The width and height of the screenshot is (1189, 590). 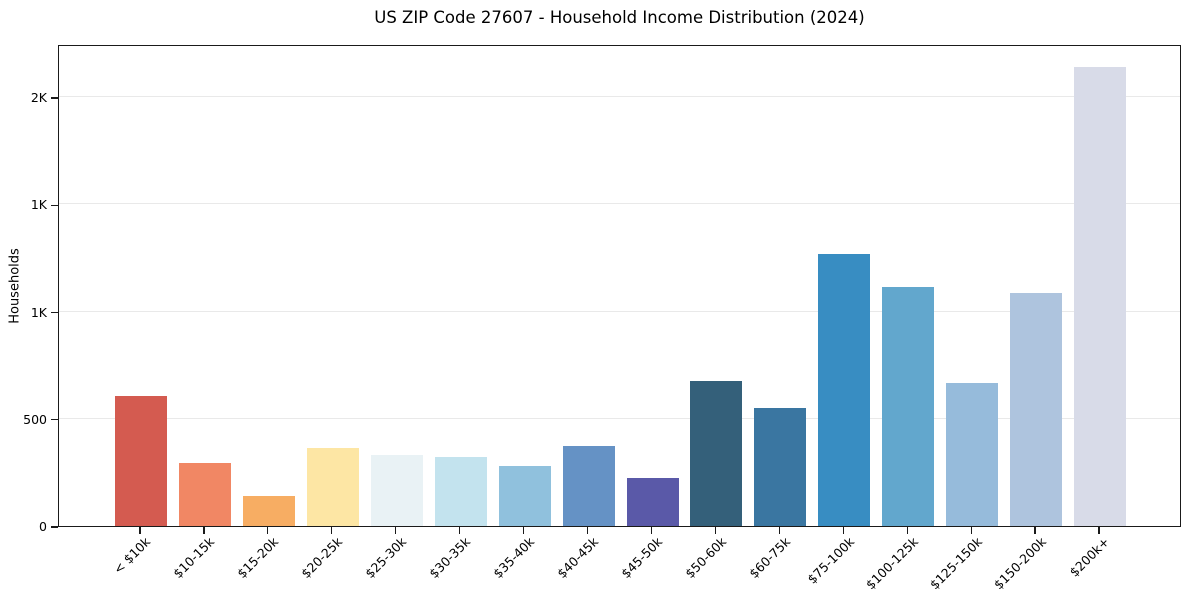 What do you see at coordinates (322, 558) in the screenshot?
I see `x-tick-label: $20-25k` at bounding box center [322, 558].